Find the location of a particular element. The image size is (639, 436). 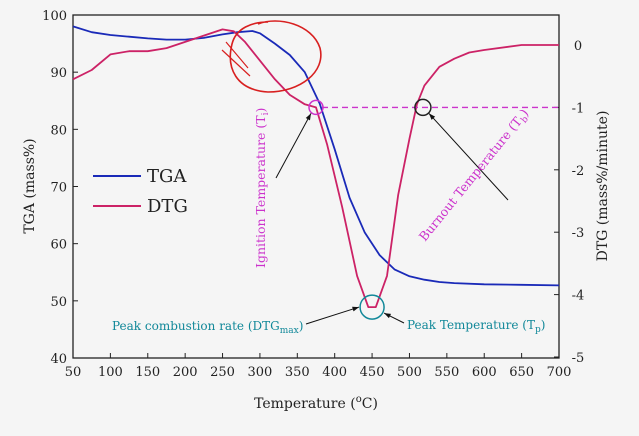

y-right-tick-label: -3 is located at coordinates (578, 233).